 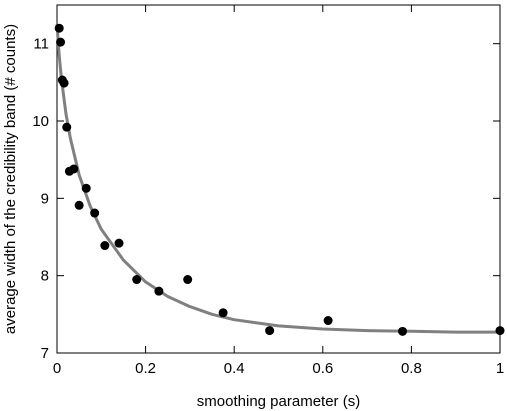 I want to click on x-tick-label: 0, so click(x=57, y=368).